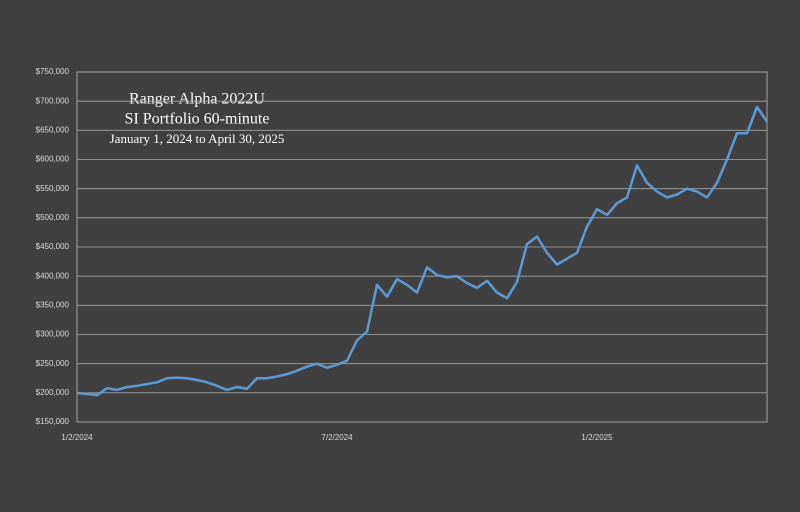 The height and width of the screenshot is (512, 800). I want to click on y-tick-label: $150,000, so click(53, 421).